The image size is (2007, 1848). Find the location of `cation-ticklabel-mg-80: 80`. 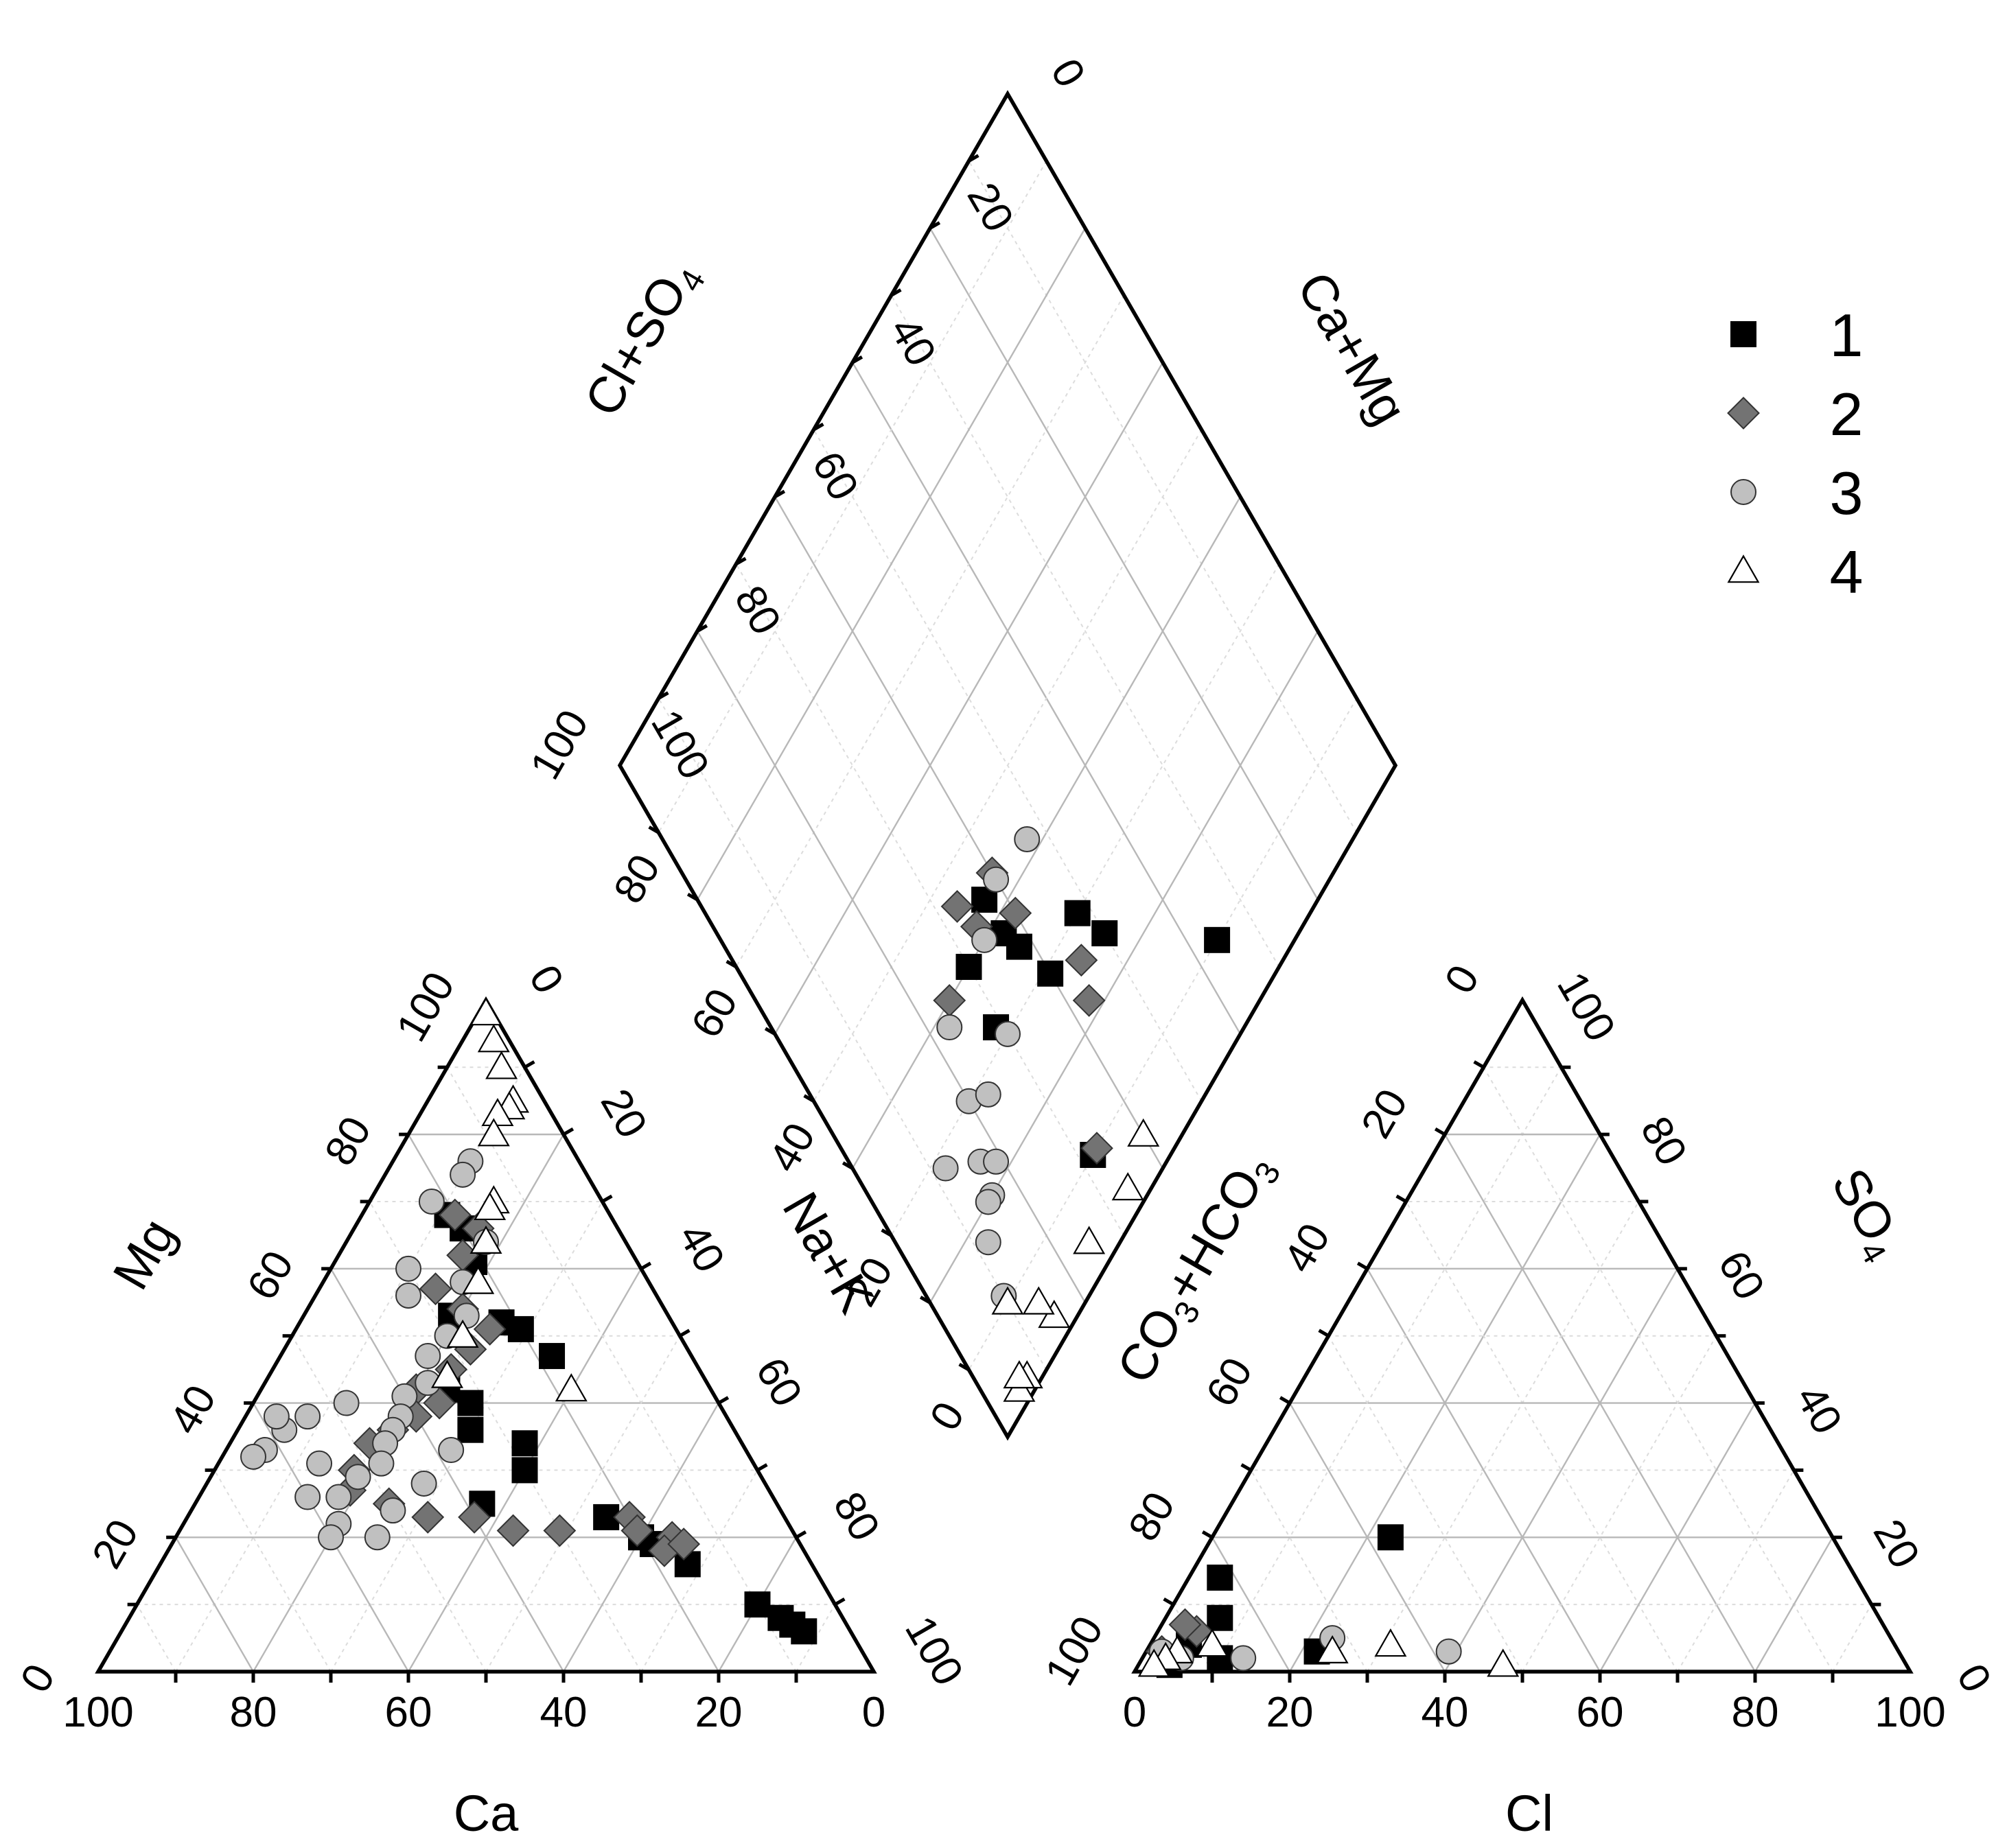

cation-ticklabel-mg-80: 80 is located at coordinates (348, 1141).